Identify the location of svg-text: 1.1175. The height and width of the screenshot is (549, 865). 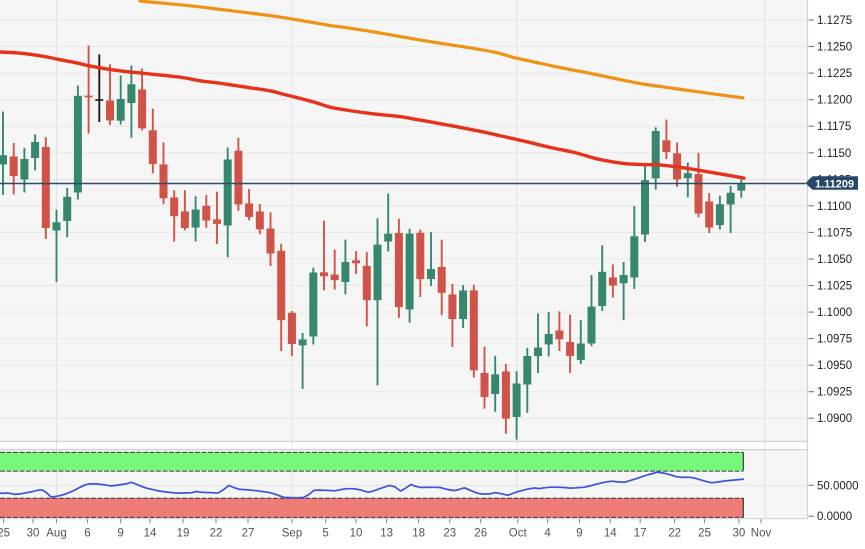
(834, 127).